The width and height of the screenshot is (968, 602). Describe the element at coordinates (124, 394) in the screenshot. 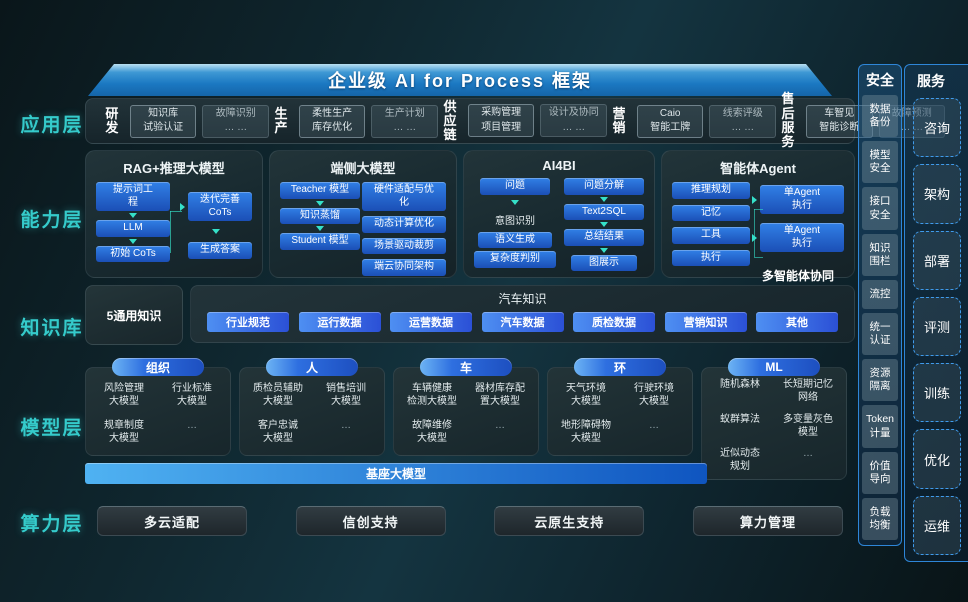

I see `model-item: 风险管理 大模型` at that location.